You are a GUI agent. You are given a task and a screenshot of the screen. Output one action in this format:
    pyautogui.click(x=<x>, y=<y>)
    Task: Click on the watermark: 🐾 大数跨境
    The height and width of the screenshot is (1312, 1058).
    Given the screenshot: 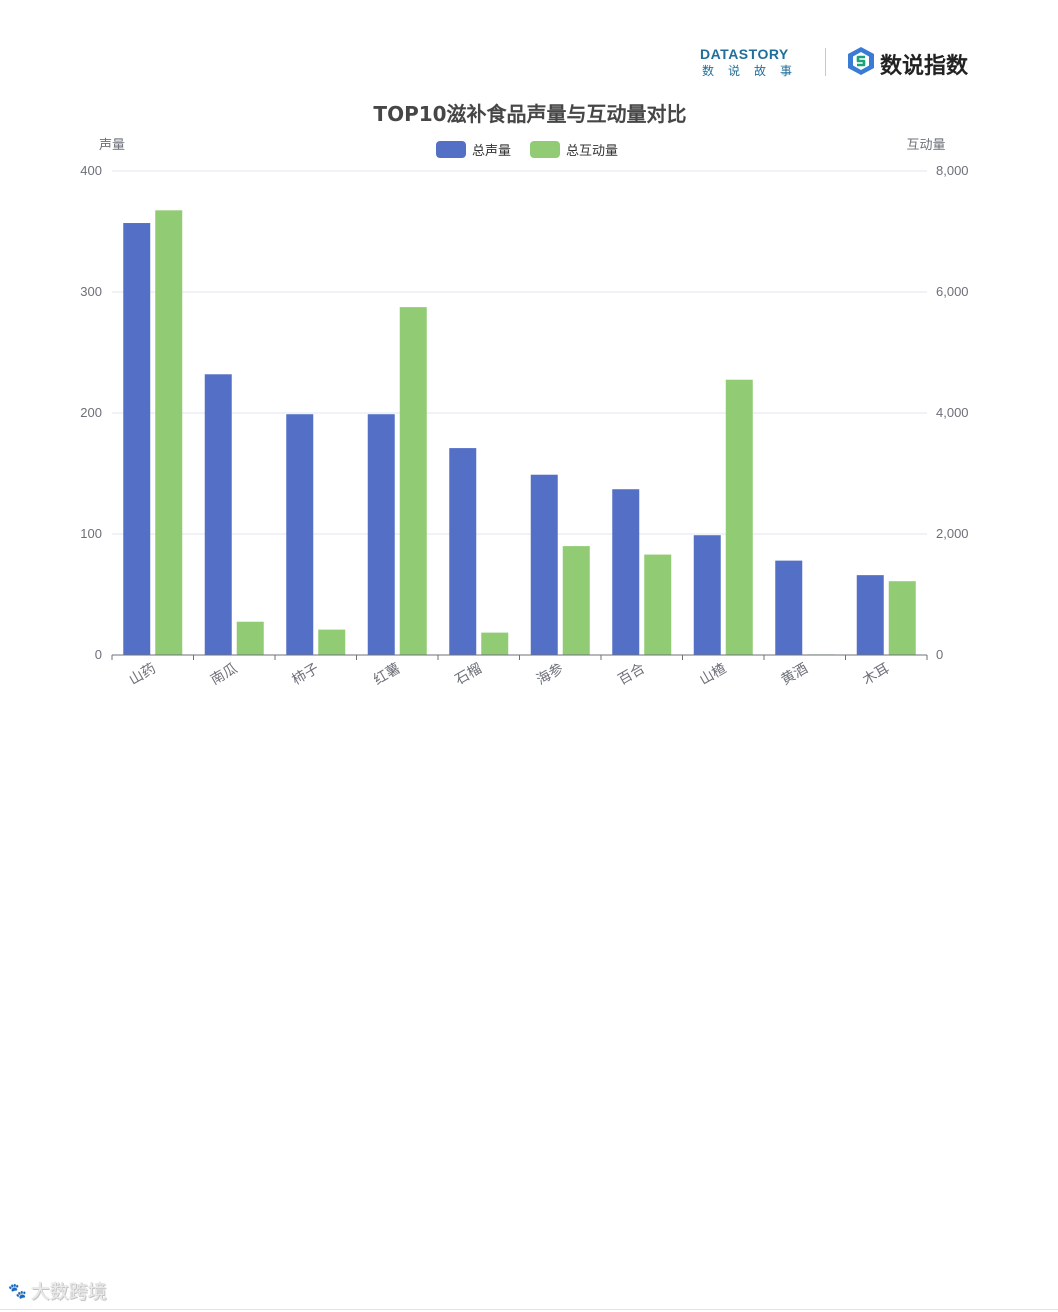 What is the action you would take?
    pyautogui.click(x=57, y=1290)
    